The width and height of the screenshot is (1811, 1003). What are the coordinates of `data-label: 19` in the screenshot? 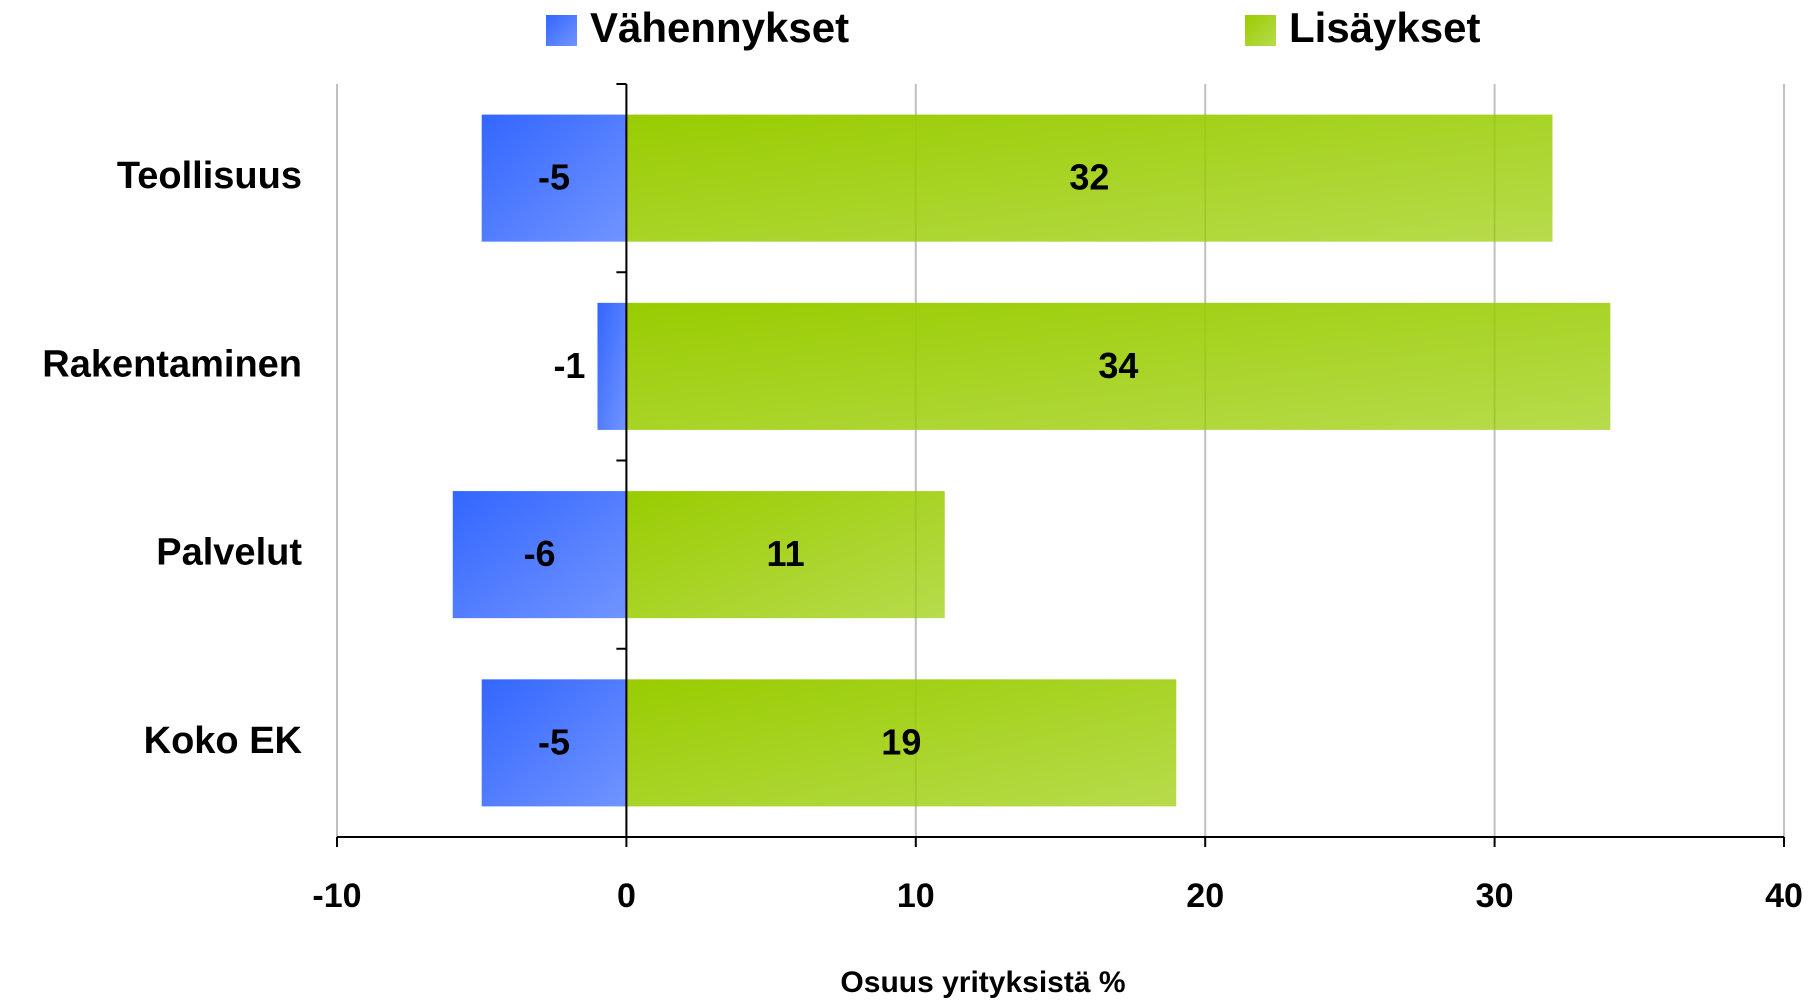 It's located at (901, 741).